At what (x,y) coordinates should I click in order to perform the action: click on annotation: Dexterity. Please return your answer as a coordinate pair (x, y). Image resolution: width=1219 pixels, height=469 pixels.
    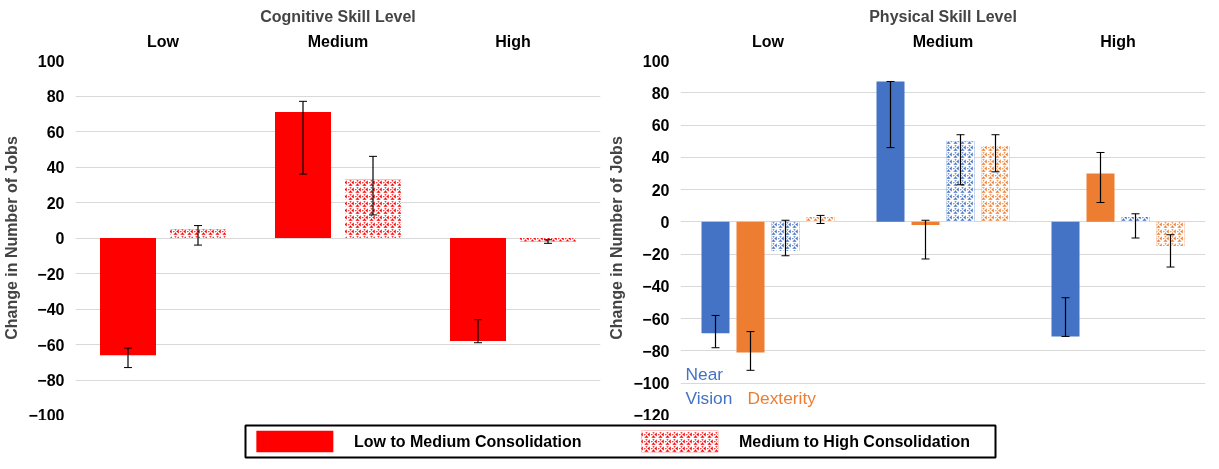
    Looking at the image, I should click on (782, 397).